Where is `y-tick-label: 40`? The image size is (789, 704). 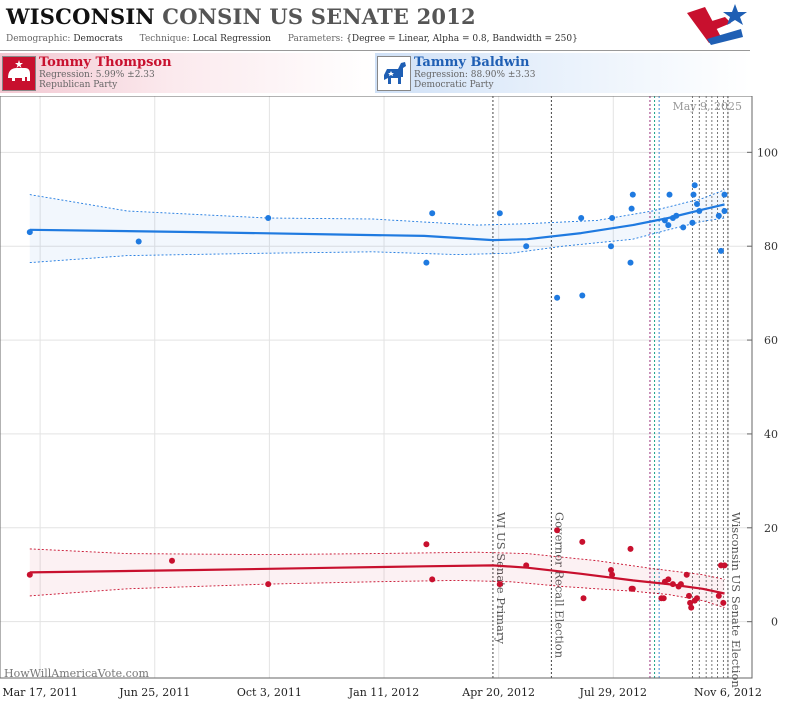
y-tick-label: 40 is located at coordinates (771, 434).